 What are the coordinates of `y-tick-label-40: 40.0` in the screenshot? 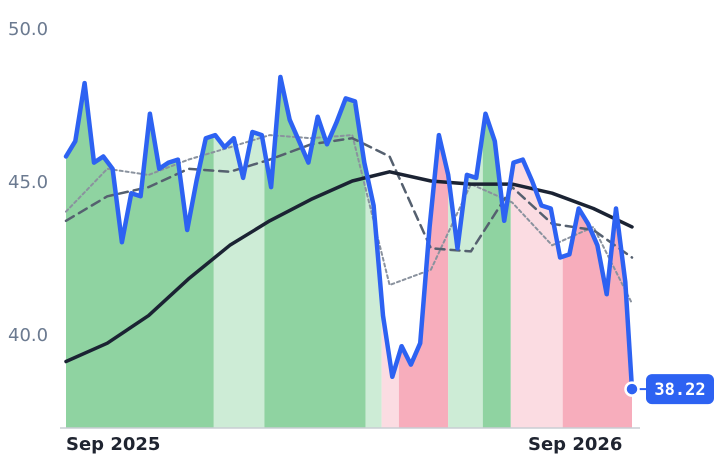 It's located at (28, 335).